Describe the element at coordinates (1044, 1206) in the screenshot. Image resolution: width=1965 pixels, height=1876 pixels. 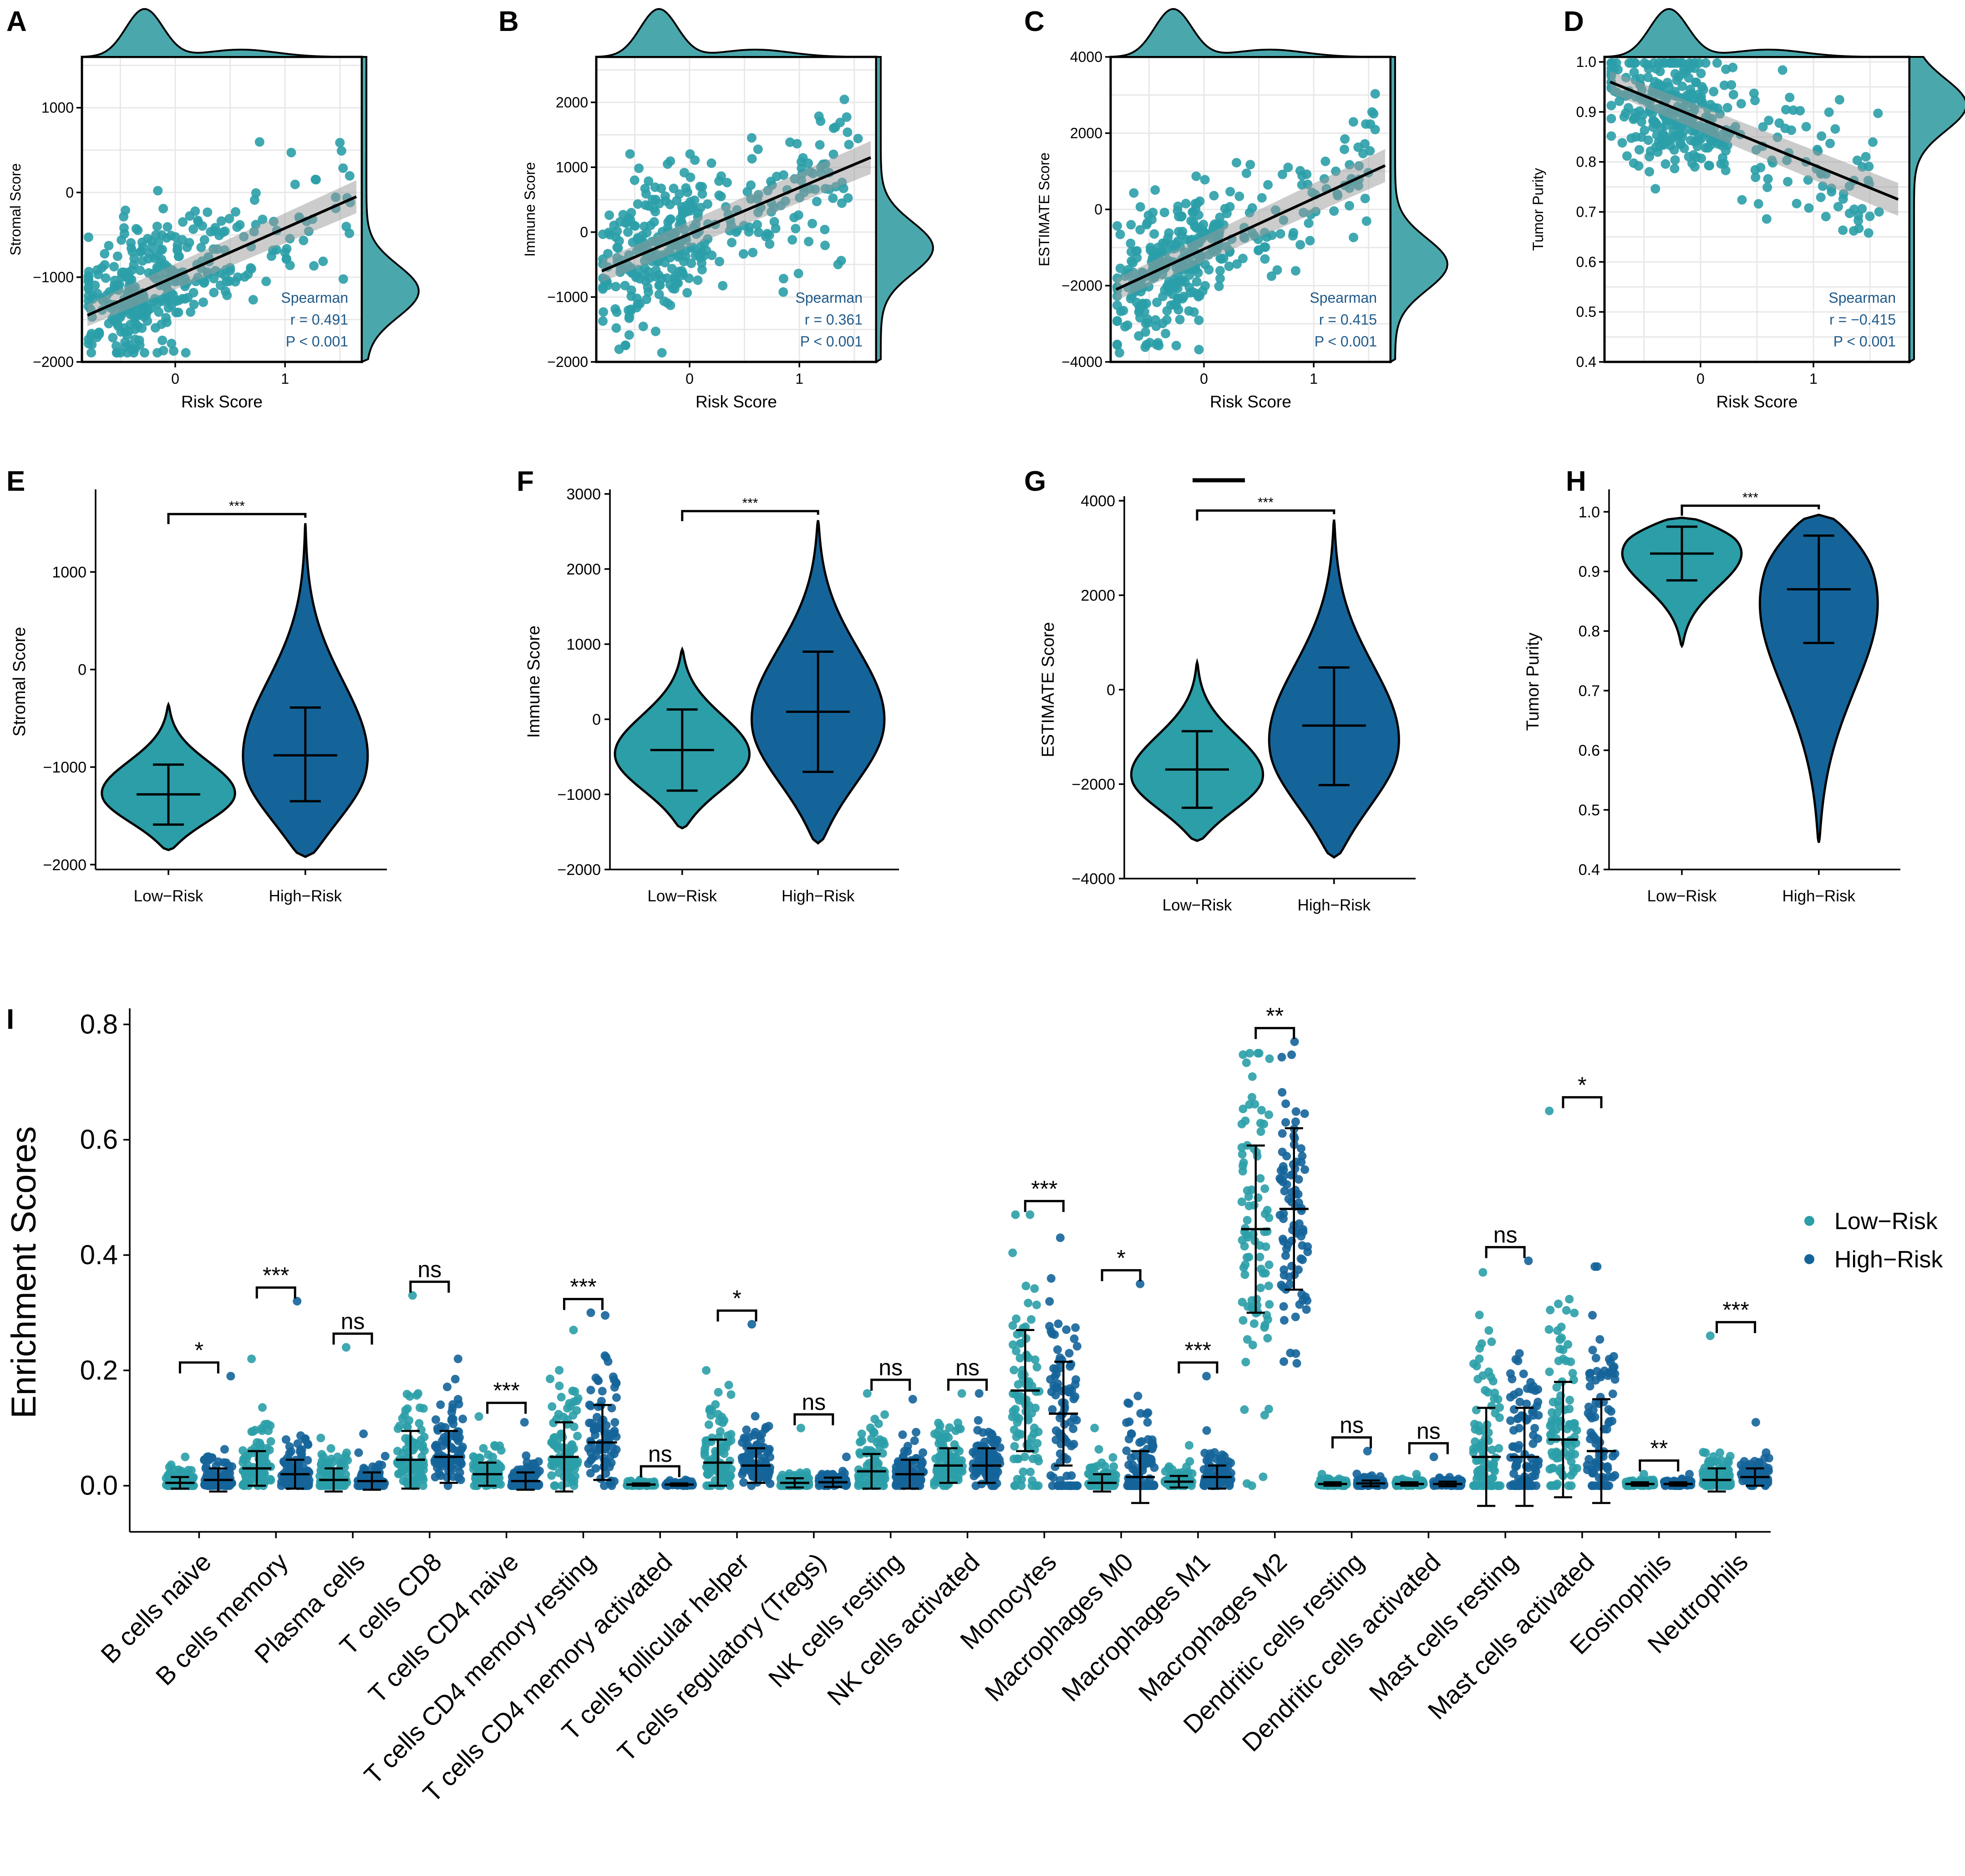
I see `significance-bracket` at that location.